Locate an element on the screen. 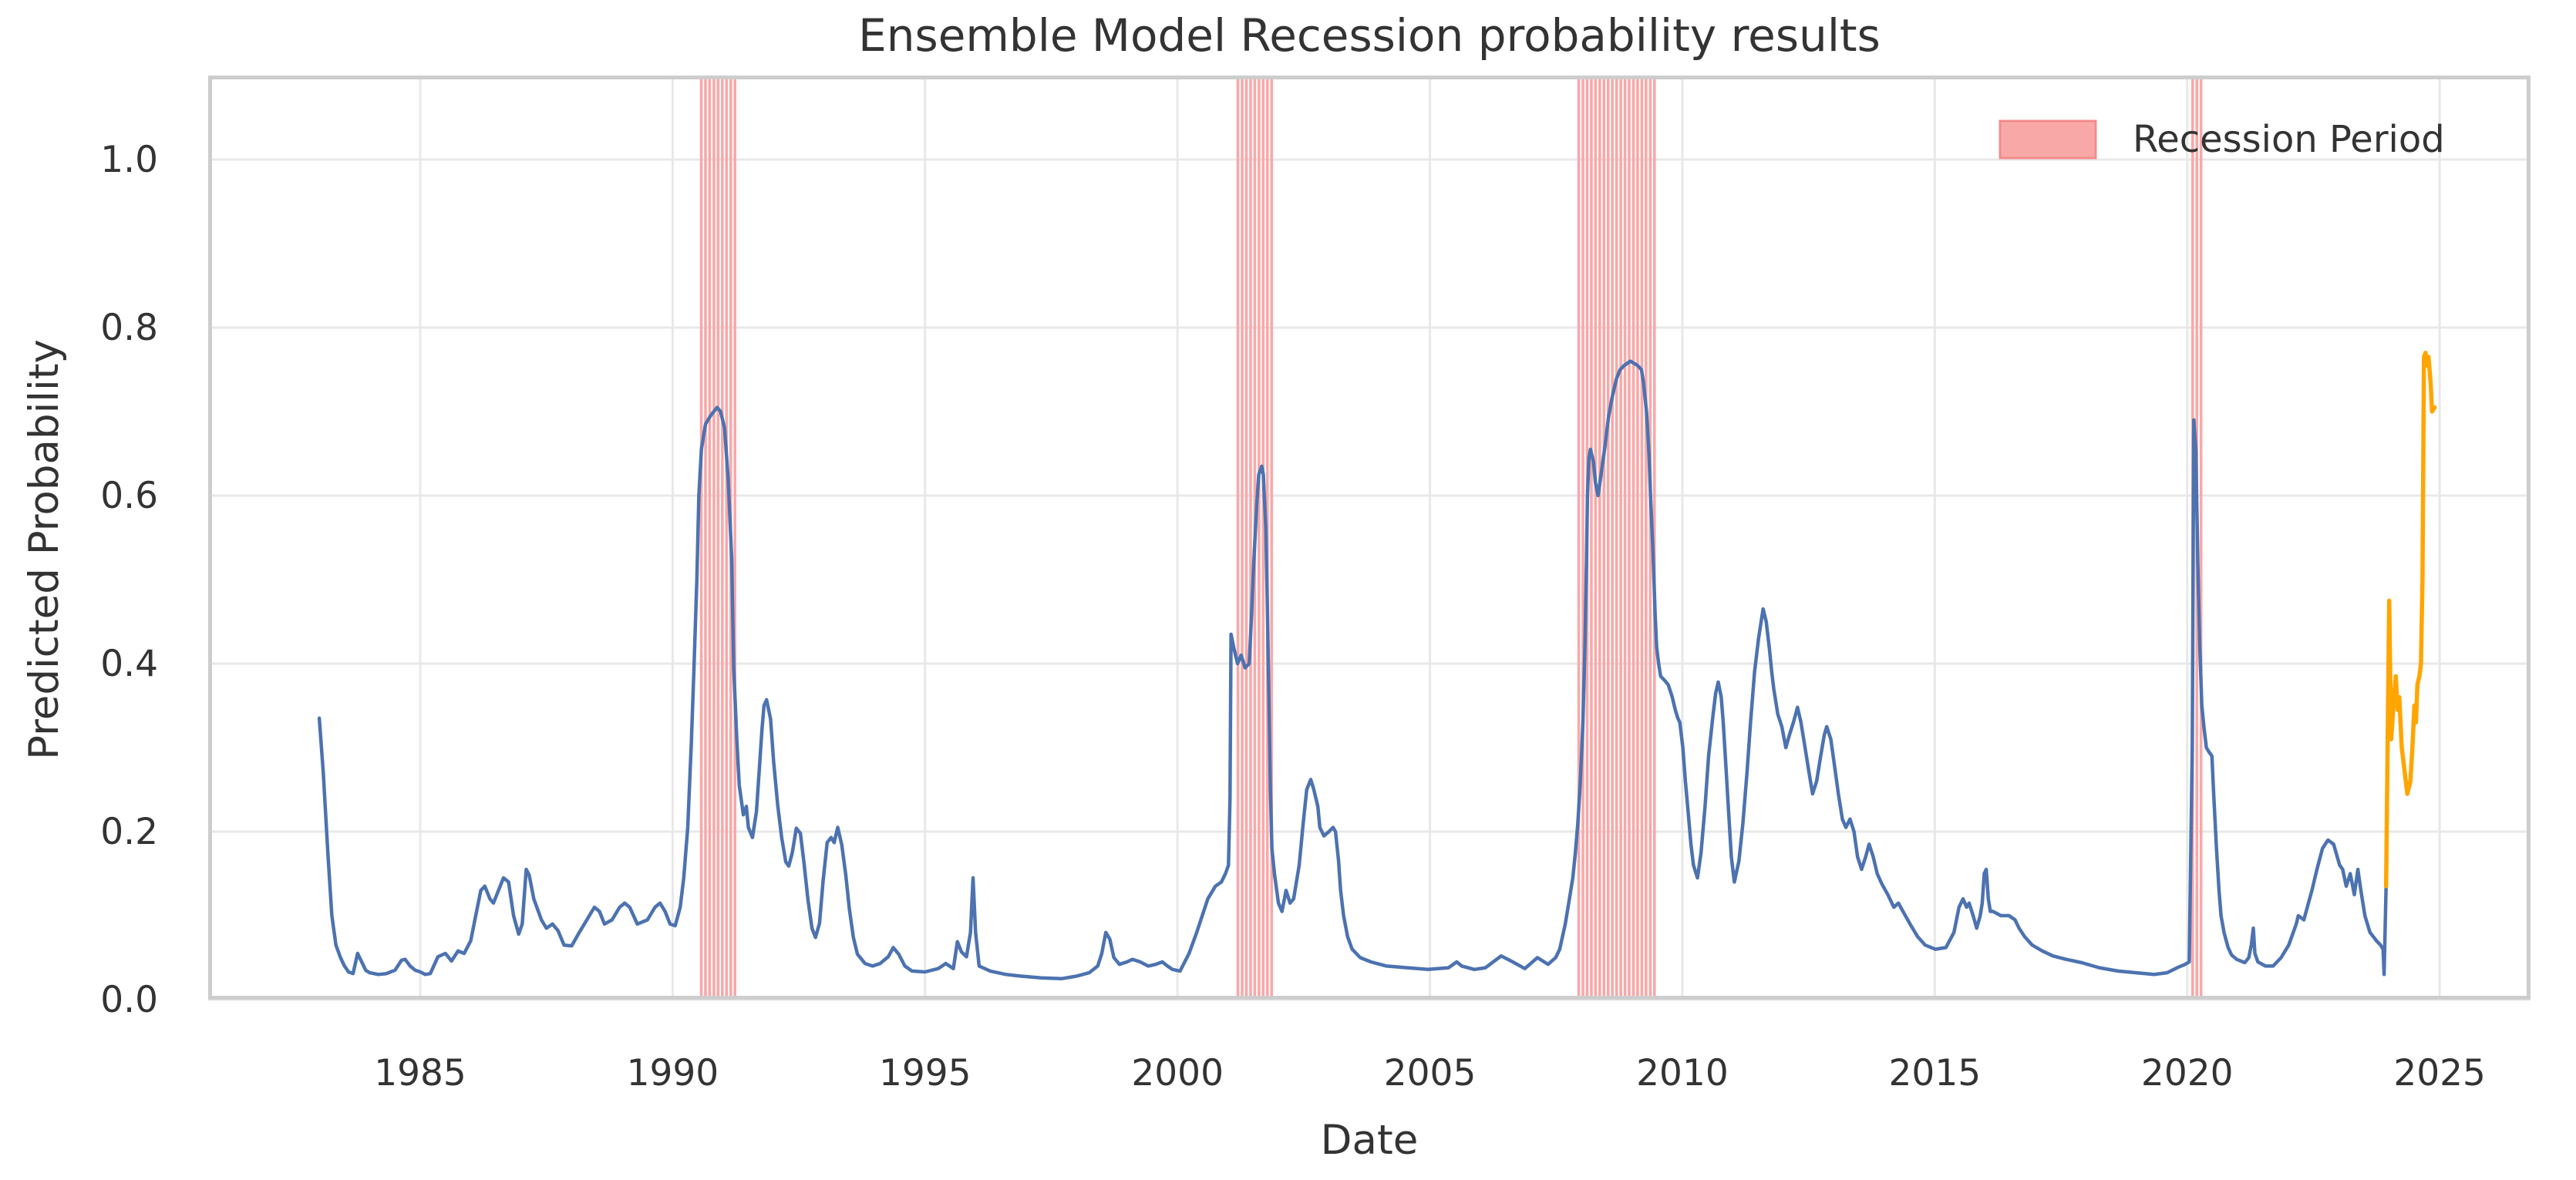 This screenshot has height=1180, width=2576. x-tick-label: 2005 is located at coordinates (1430, 1073).